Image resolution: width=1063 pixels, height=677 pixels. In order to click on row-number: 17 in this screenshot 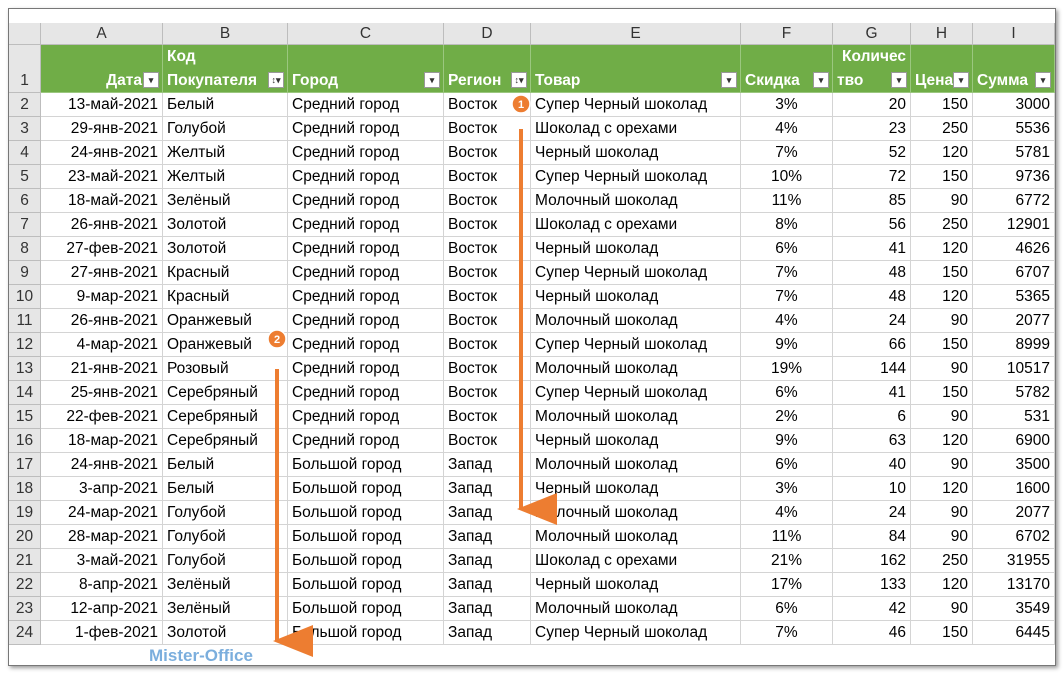, I will do `click(25, 465)`.